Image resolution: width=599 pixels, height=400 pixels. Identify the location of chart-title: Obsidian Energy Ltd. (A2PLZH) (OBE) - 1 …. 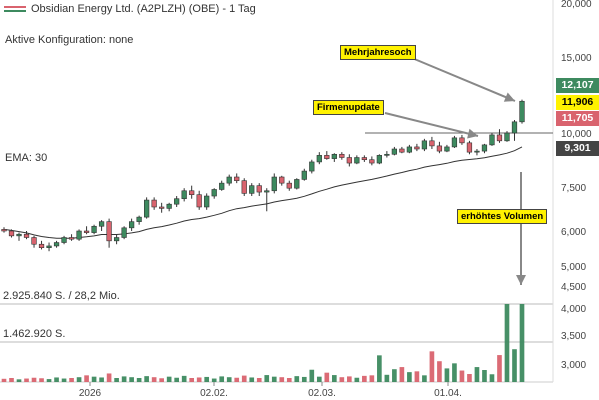
(143, 9).